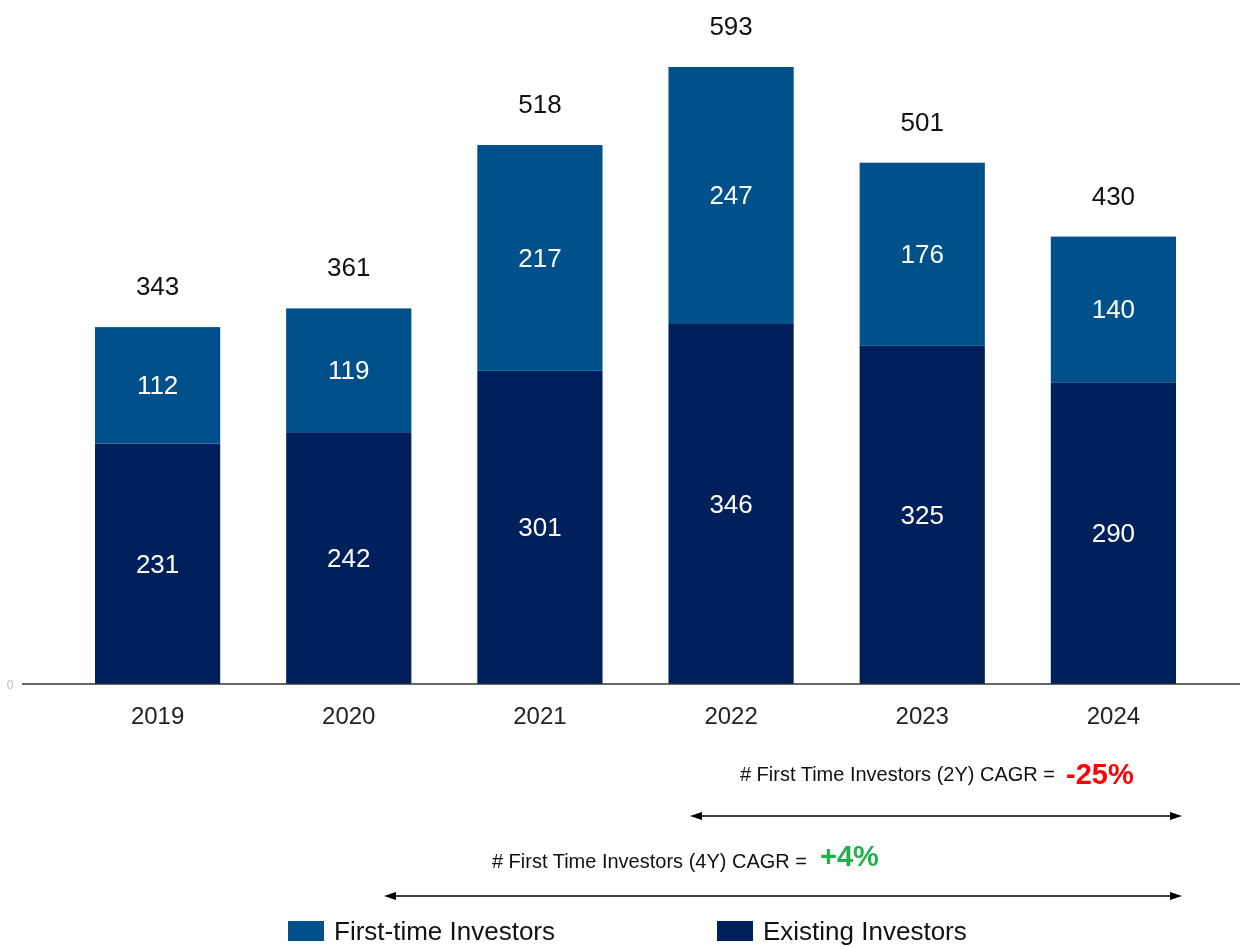 The image size is (1240, 947). I want to click on data-label: 290, so click(1113, 533).